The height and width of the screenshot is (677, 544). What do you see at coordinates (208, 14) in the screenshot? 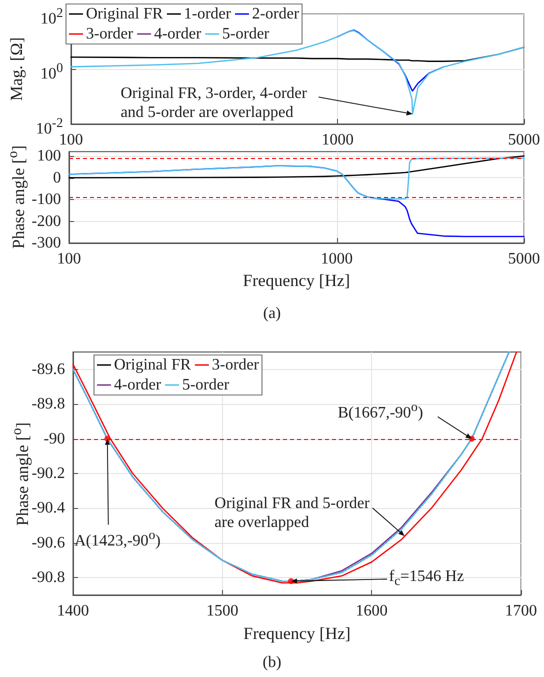
I see `legend-label: 1-order` at bounding box center [208, 14].